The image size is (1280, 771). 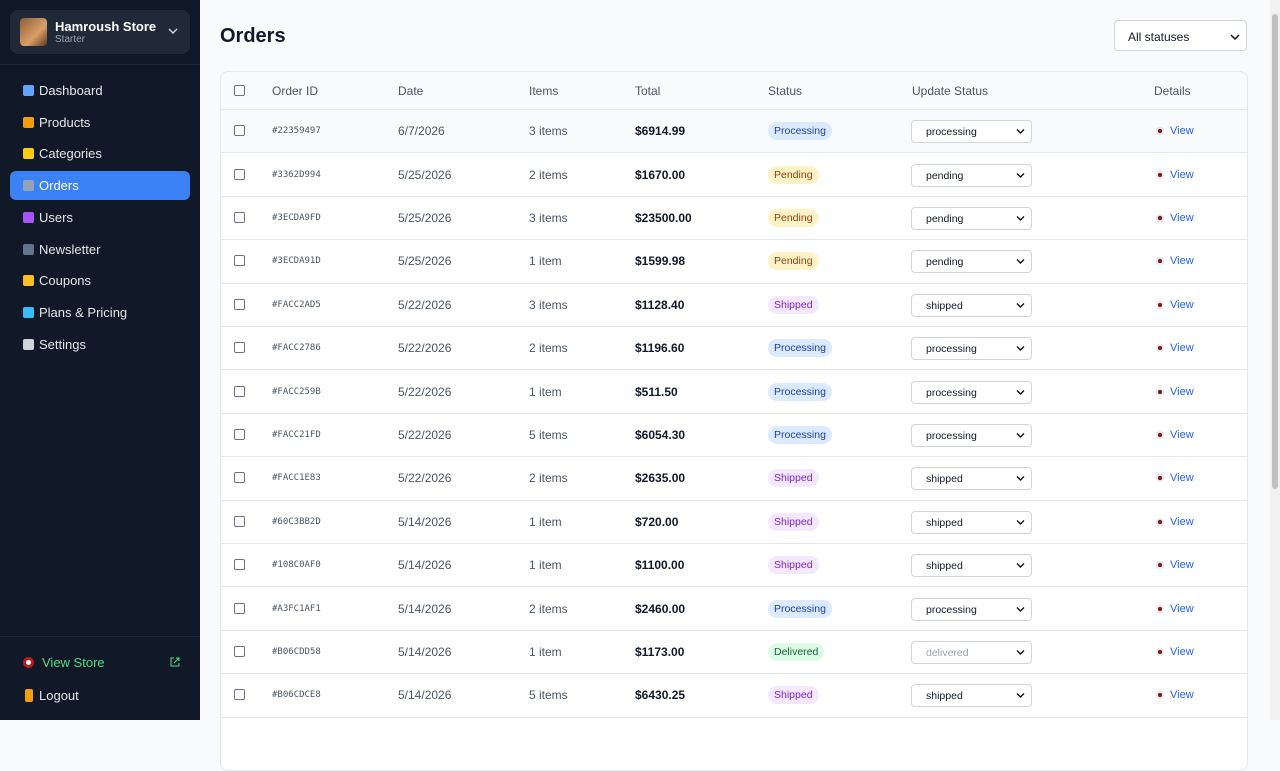 I want to click on store-switcher: Hamroush Store Starter, so click(x=100, y=32).